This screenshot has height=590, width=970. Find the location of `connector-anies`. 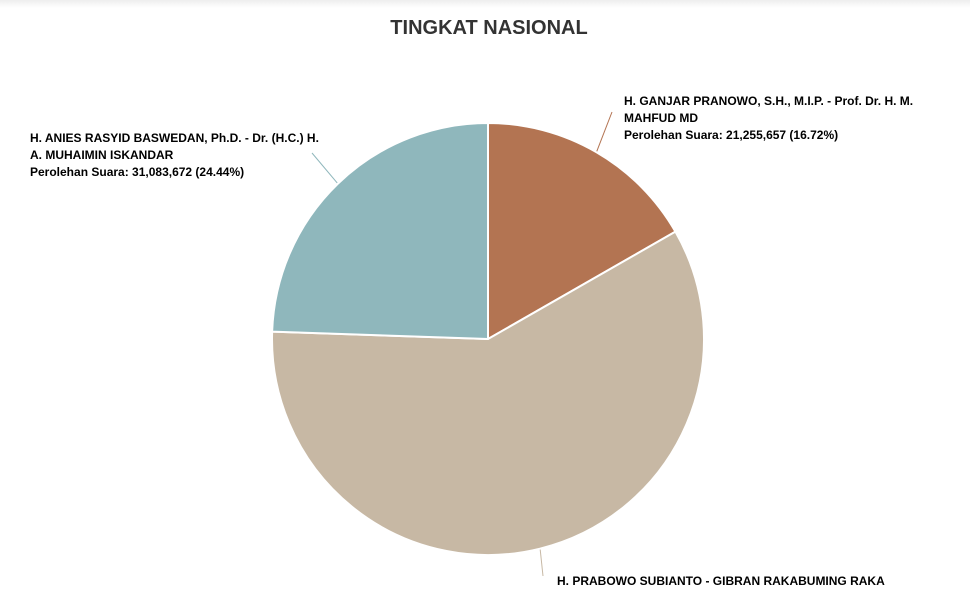

connector-anies is located at coordinates (324, 168).